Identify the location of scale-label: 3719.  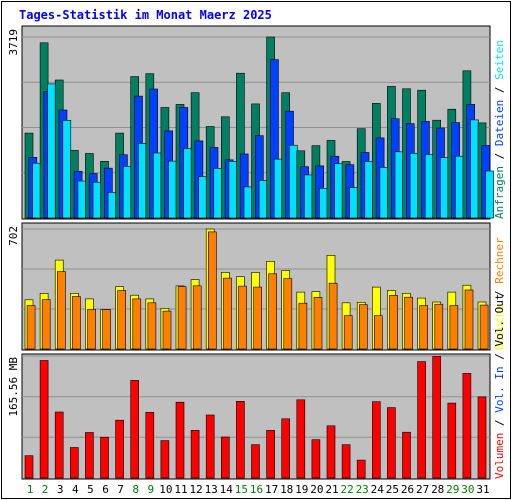
(13, 42).